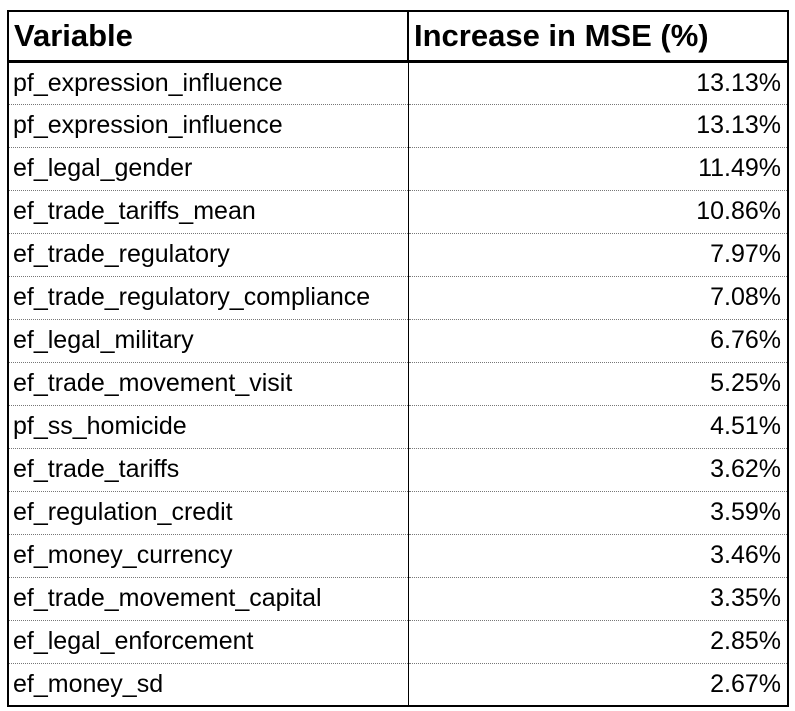 The width and height of the screenshot is (795, 711). What do you see at coordinates (598, 685) in the screenshot?
I see `increase-mse-cell: 2.67%` at bounding box center [598, 685].